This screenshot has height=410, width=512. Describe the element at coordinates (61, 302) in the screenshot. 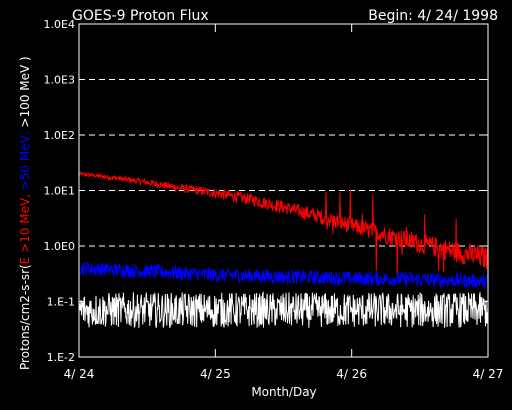

I see `y-tick-label: 1.E-1` at that location.